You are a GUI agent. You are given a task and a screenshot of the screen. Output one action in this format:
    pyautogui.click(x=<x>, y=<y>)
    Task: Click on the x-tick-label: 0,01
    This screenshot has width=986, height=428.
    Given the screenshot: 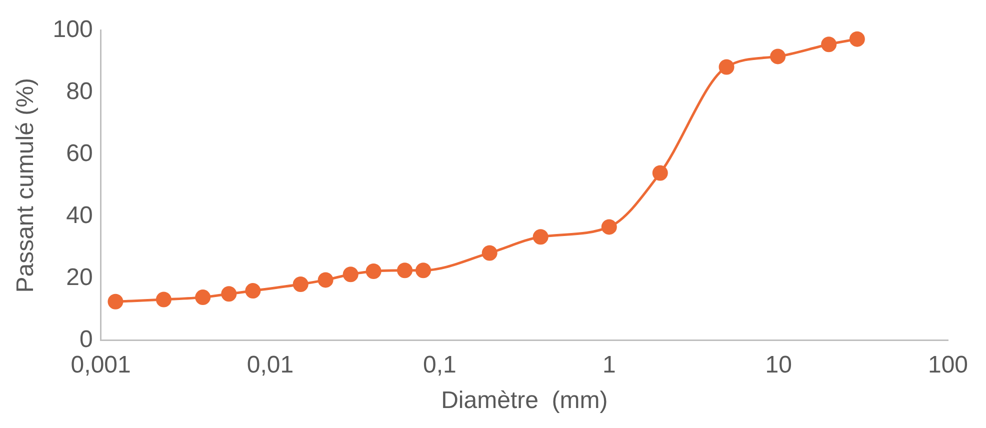 What is the action you would take?
    pyautogui.click(x=270, y=364)
    